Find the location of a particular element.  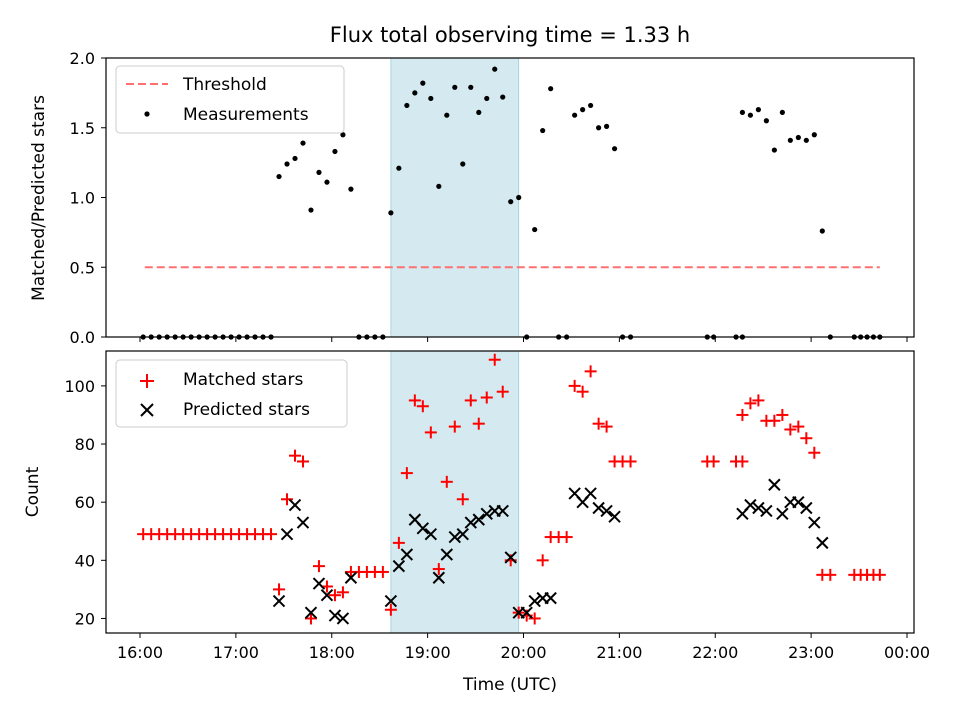

bottom-y-axis: 20 40 60 80 100 is located at coordinates (85, 502).